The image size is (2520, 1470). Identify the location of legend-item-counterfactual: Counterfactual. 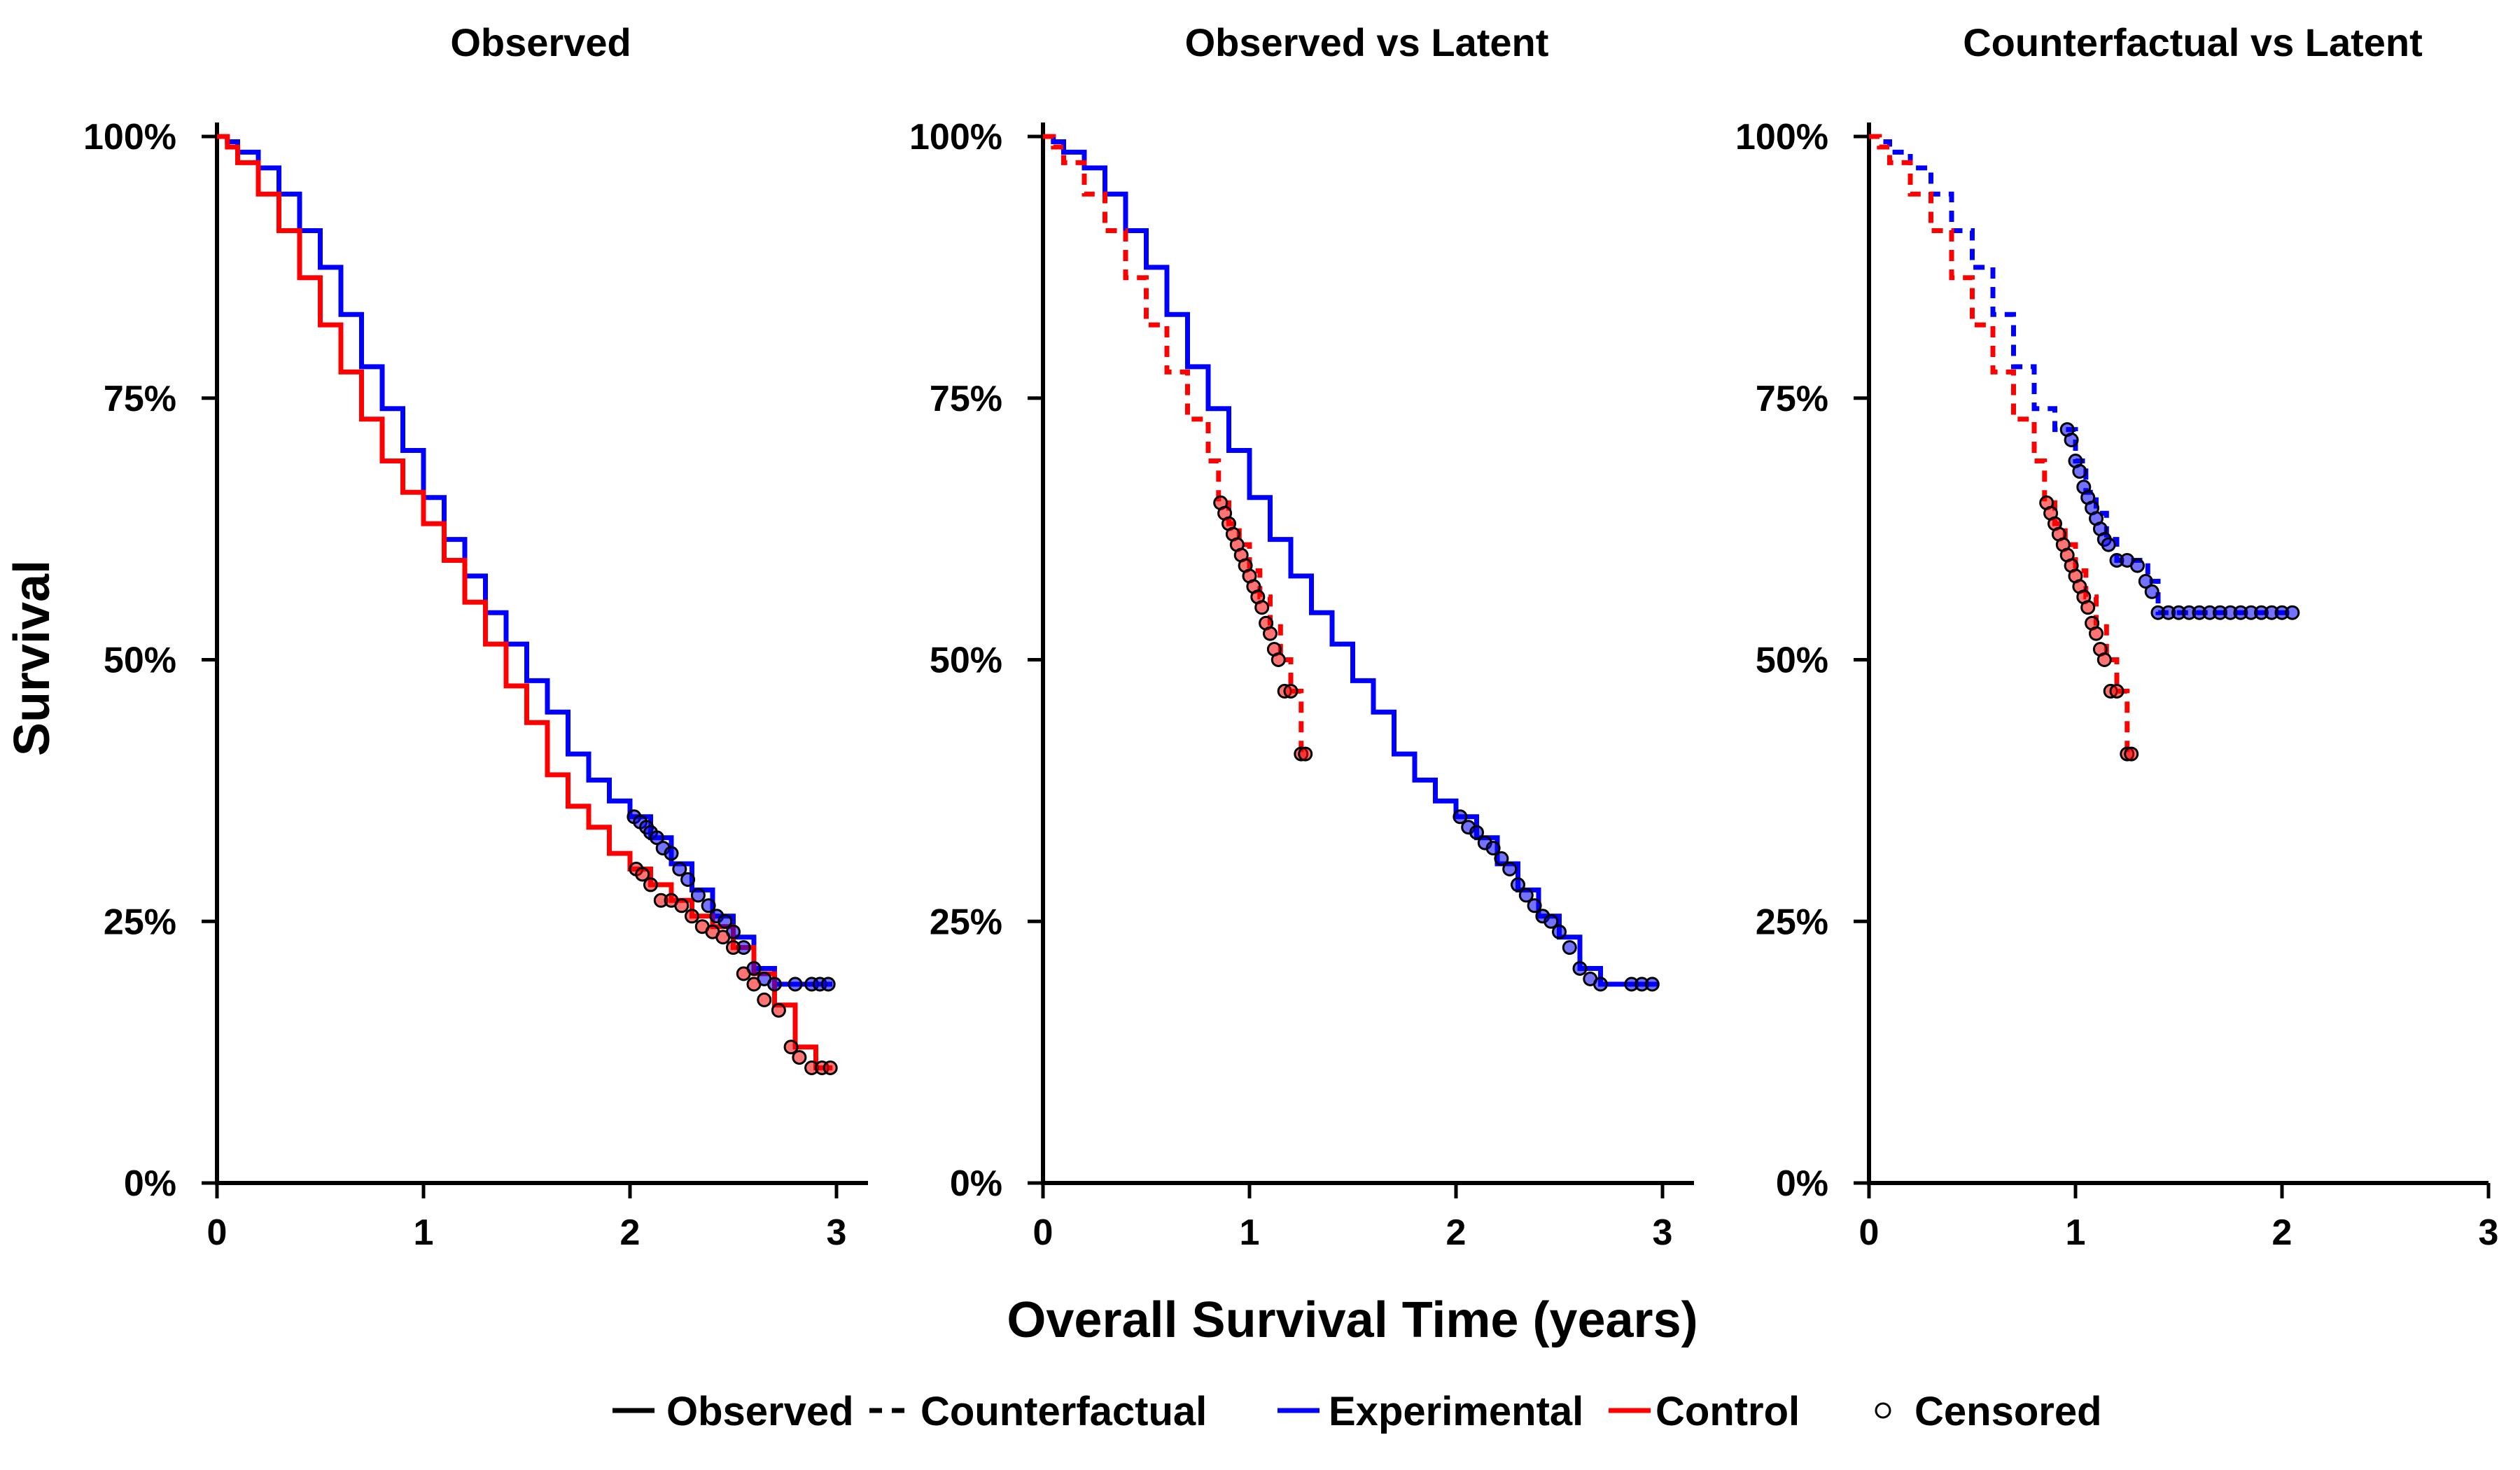
(1038, 1411).